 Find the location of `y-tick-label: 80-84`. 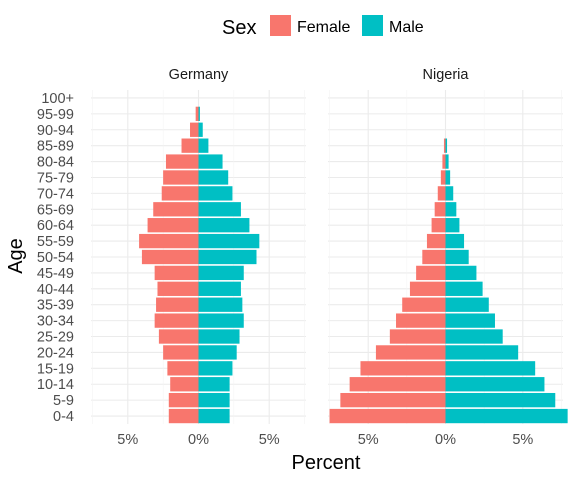

y-tick-label: 80-84 is located at coordinates (55, 163).